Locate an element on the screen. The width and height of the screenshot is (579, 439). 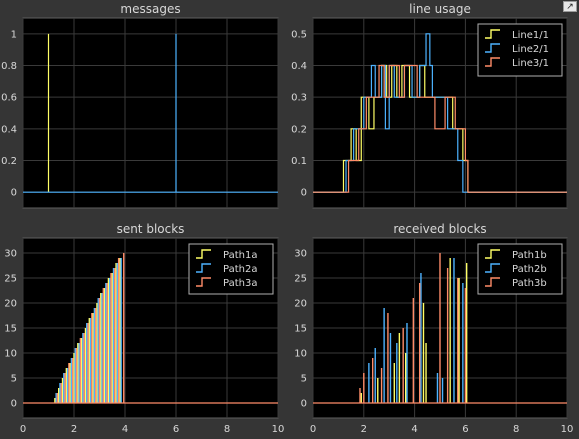
axes-title: messages is located at coordinates (150, 9).